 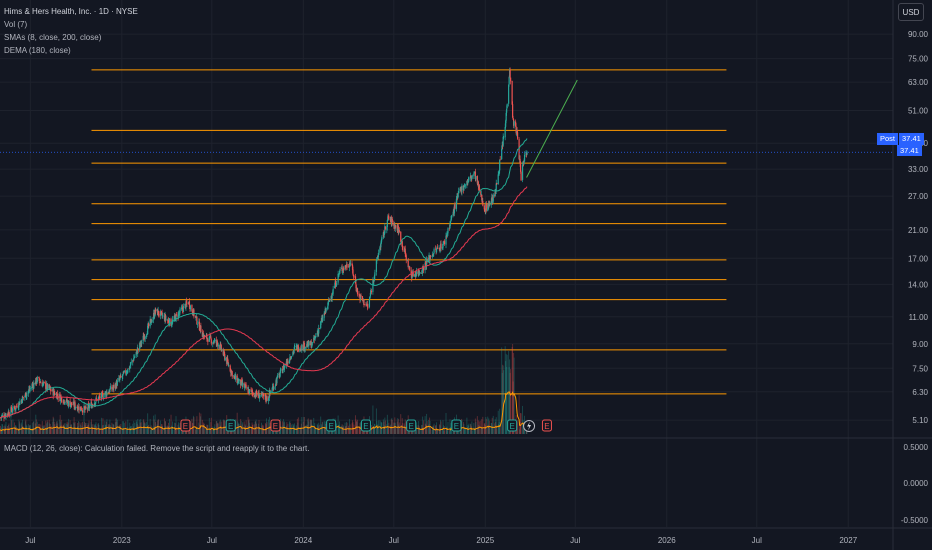 I want to click on legend-smas: SMAs (8, close, 200, close), so click(x=53, y=37).